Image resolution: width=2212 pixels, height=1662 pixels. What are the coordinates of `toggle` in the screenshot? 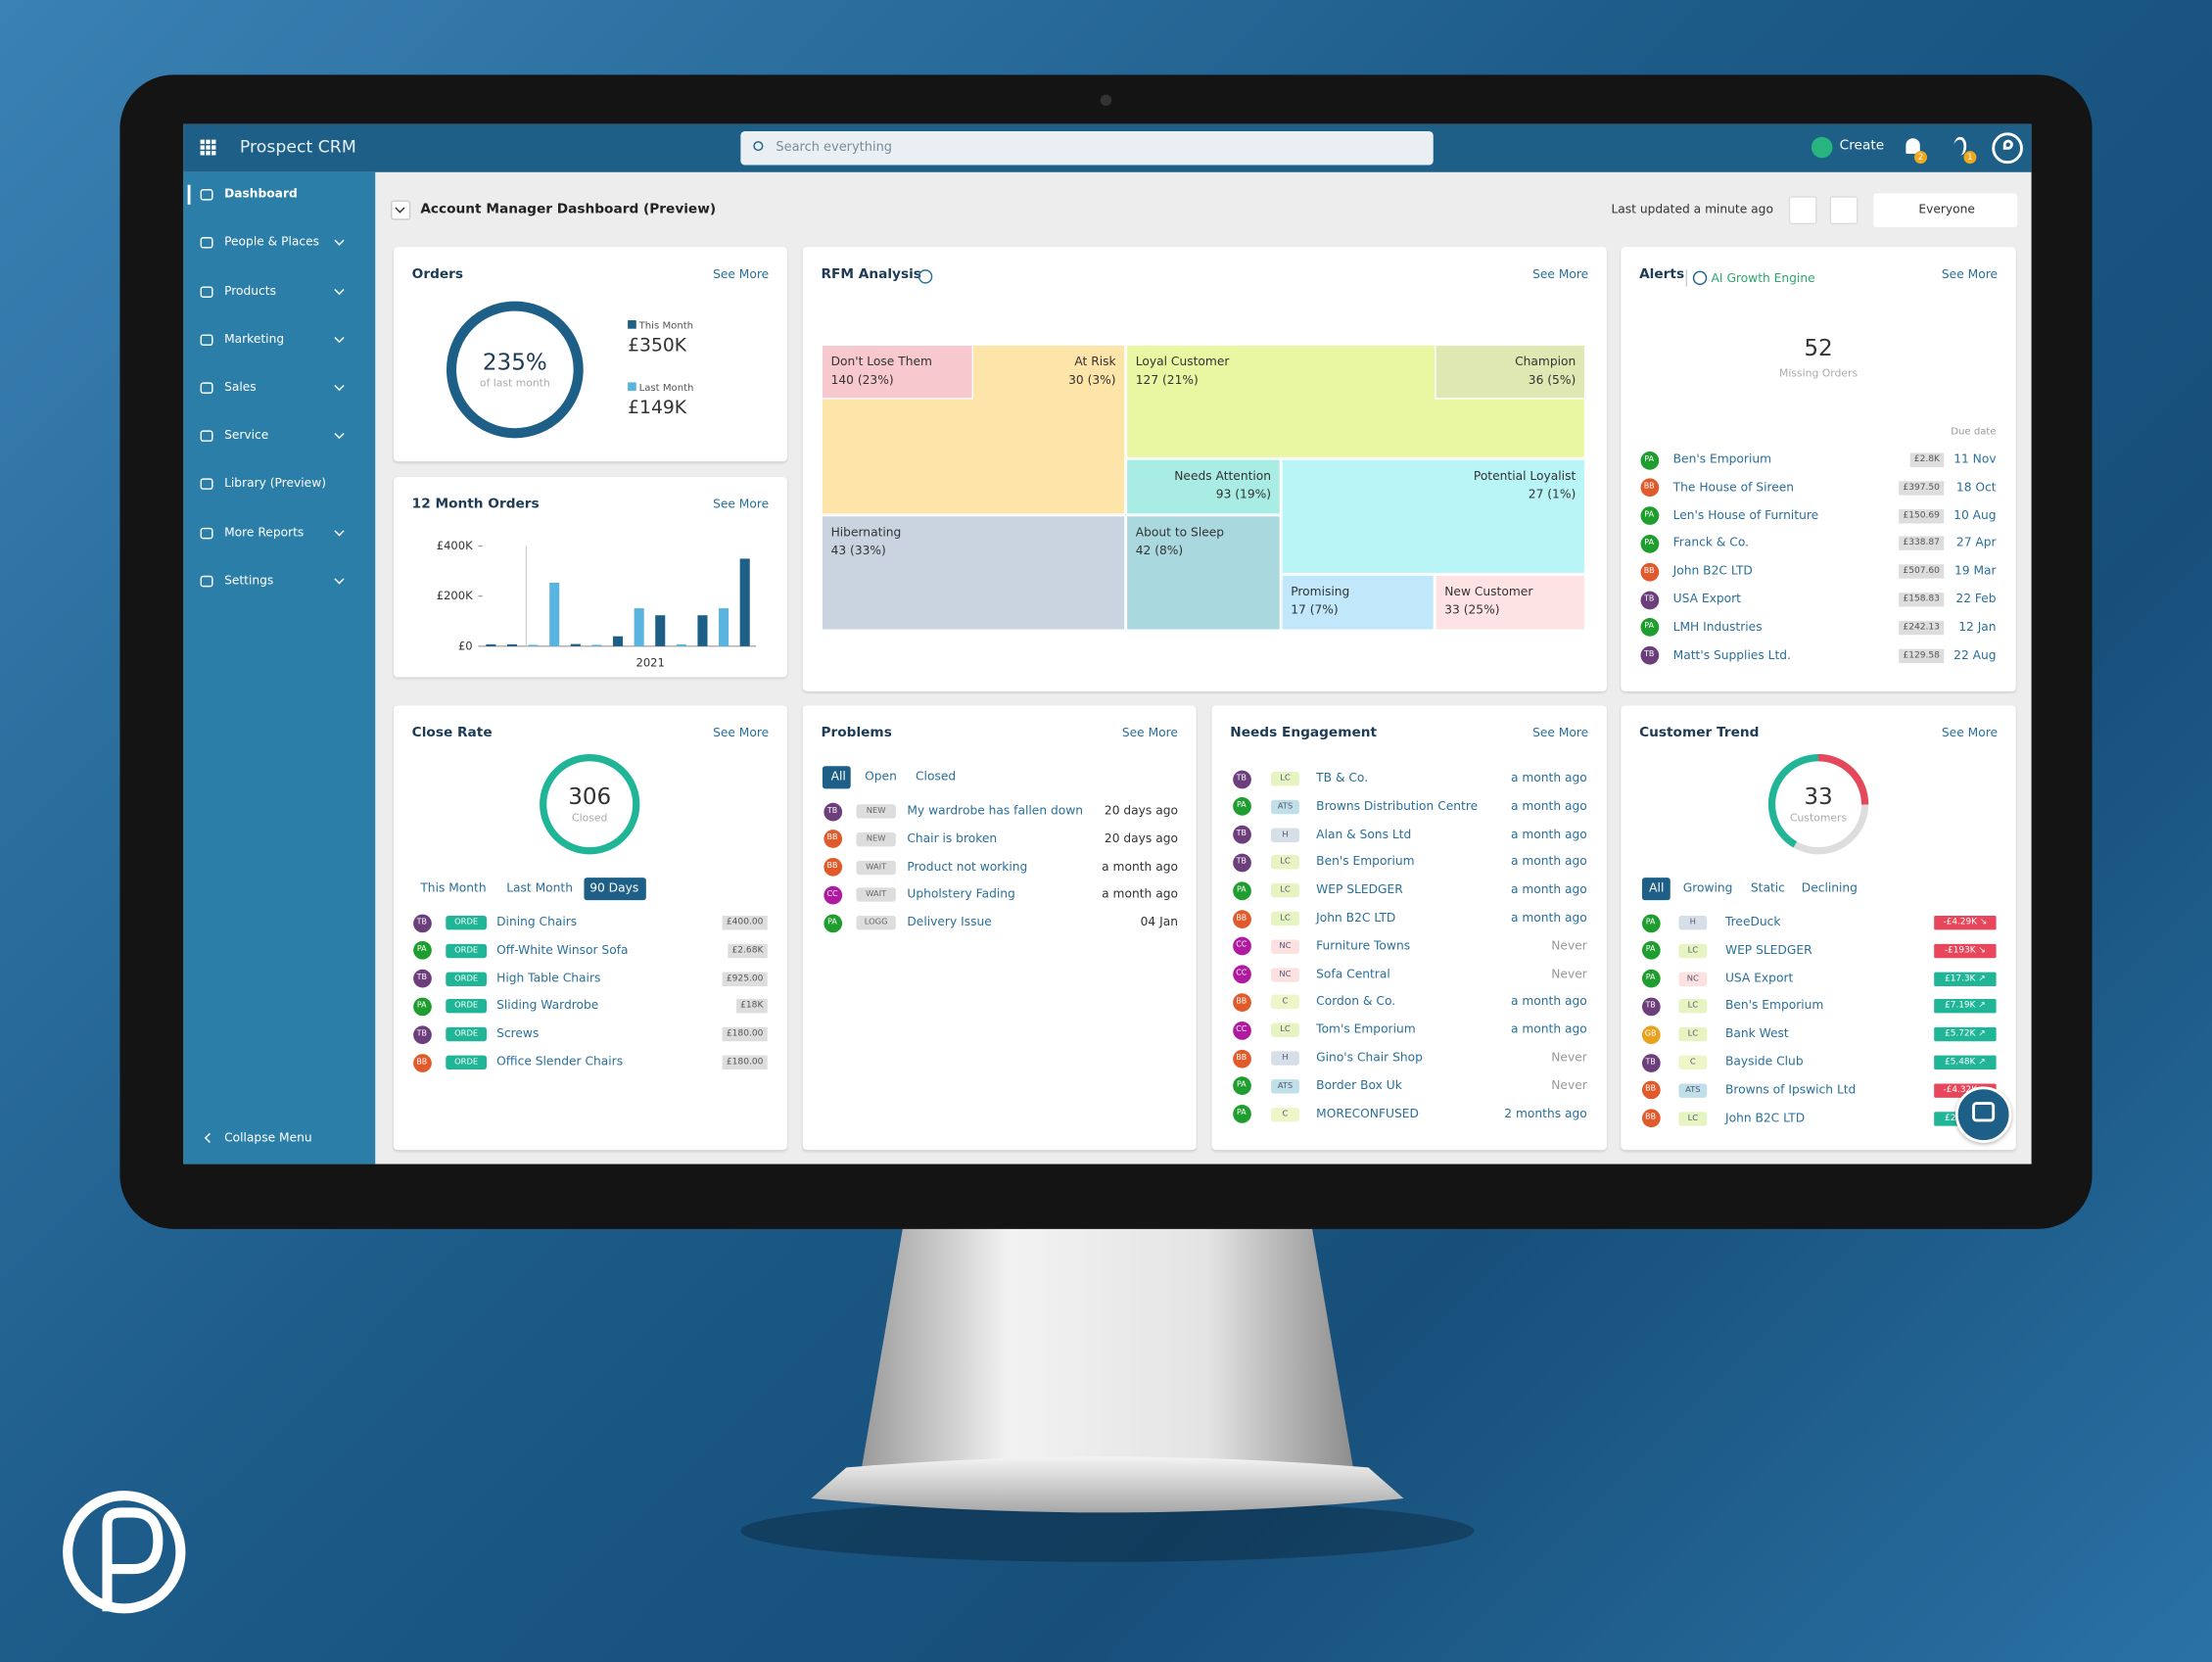 It's located at (401, 210).